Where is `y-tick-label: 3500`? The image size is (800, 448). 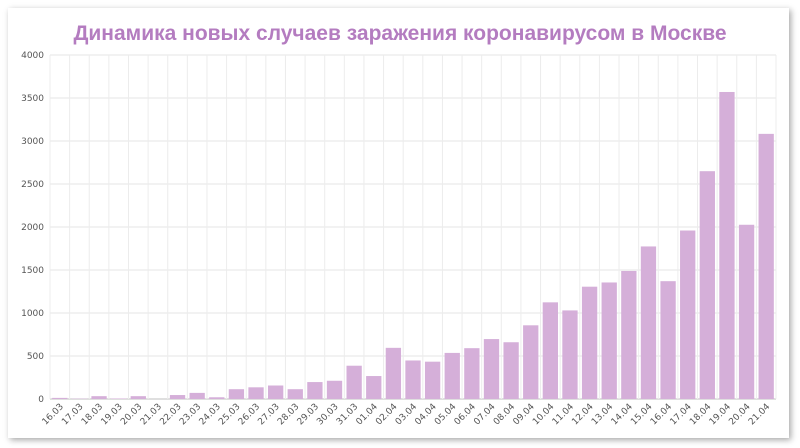
y-tick-label: 3500 is located at coordinates (32, 99).